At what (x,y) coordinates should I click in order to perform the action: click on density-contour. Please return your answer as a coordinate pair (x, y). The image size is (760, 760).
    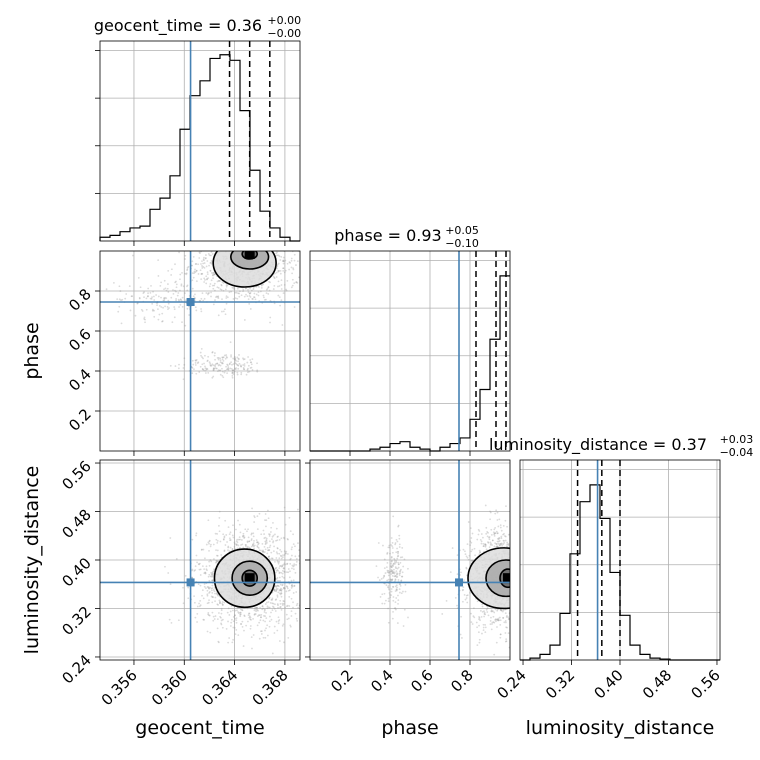
    Looking at the image, I should click on (497, 578).